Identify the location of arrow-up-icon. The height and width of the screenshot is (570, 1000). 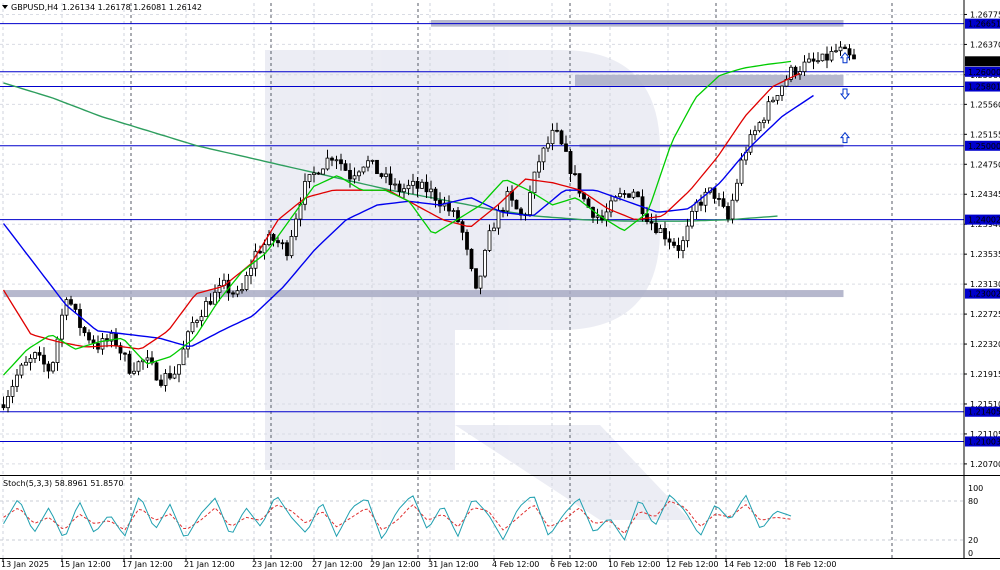
(845, 57).